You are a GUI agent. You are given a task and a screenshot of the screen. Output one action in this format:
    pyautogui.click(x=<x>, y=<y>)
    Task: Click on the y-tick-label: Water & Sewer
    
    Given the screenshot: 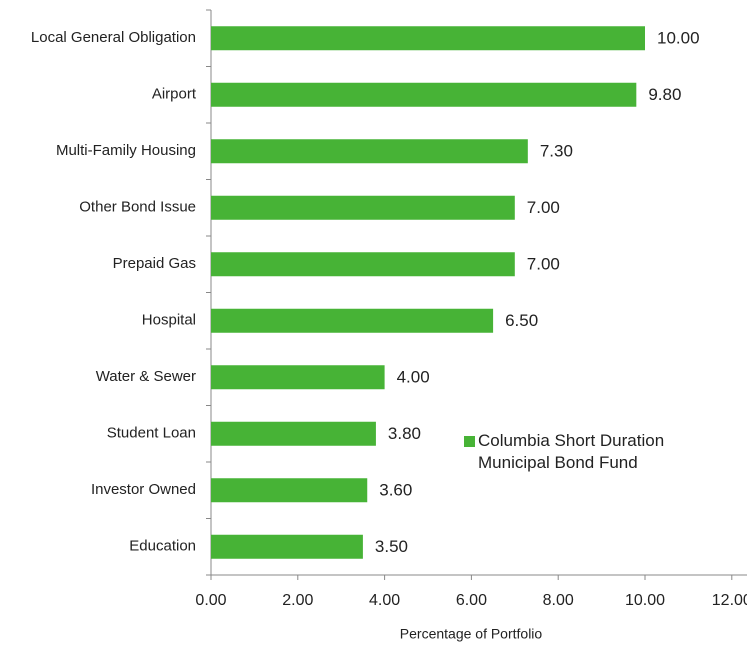 What is the action you would take?
    pyautogui.click(x=146, y=376)
    